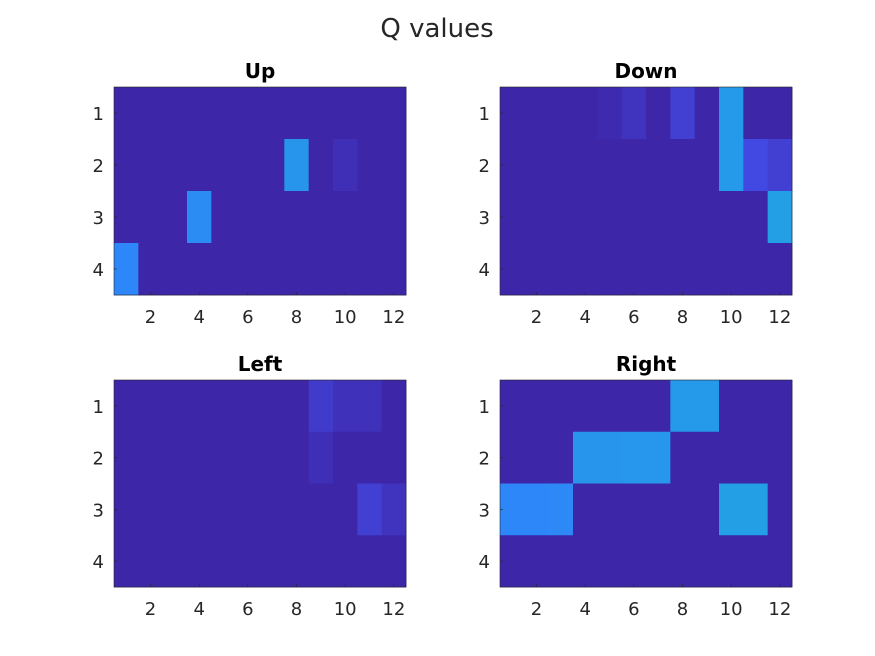 The width and height of the screenshot is (875, 656). What do you see at coordinates (260, 364) in the screenshot?
I see `subplot-title: Left` at bounding box center [260, 364].